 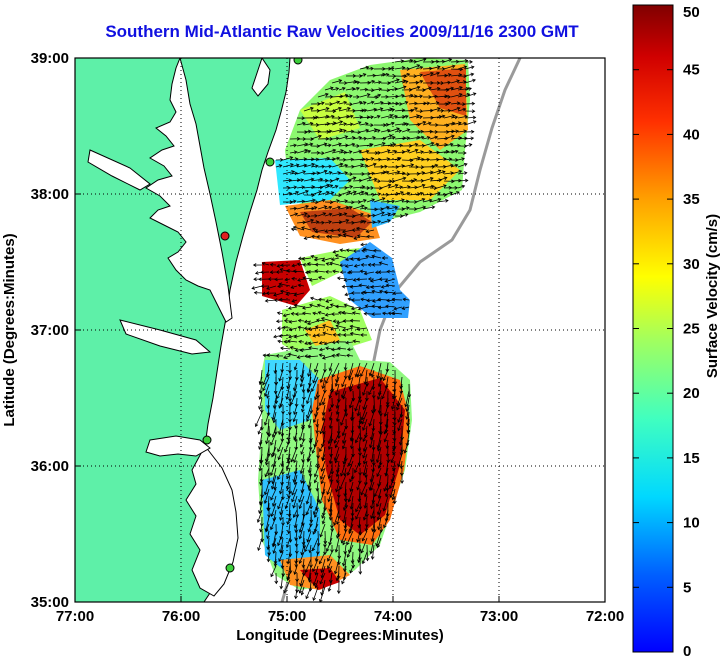 What do you see at coordinates (261, 77) in the screenshot?
I see `delaware-bay` at bounding box center [261, 77].